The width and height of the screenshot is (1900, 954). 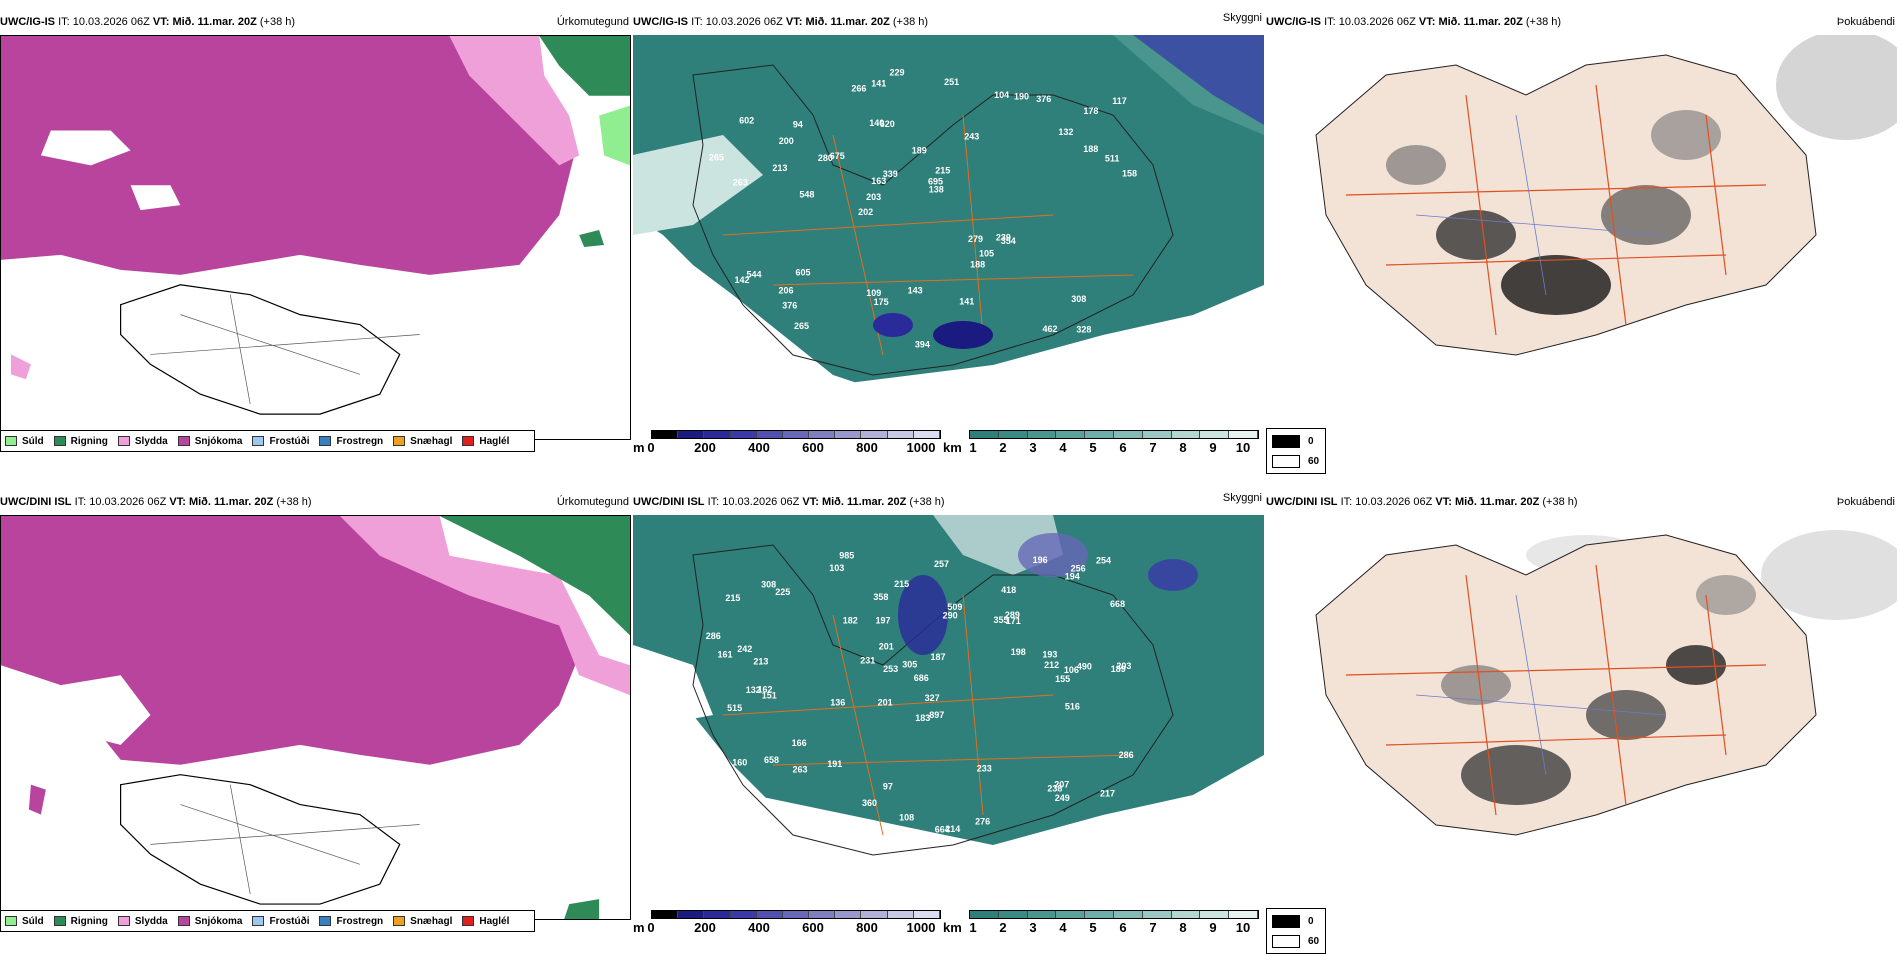 I want to click on colorbar-tick-label: 800, so click(x=867, y=447).